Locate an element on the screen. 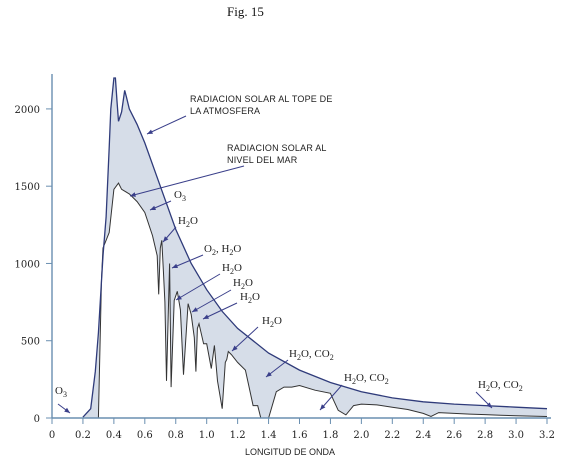 The height and width of the screenshot is (466, 570). label-text: , H is located at coordinates (223, 249).